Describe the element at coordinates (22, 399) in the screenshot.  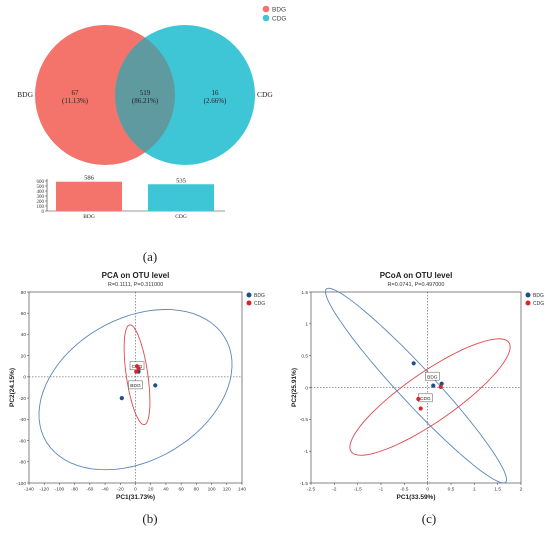
I see `y-tick-label: -20` at that location.